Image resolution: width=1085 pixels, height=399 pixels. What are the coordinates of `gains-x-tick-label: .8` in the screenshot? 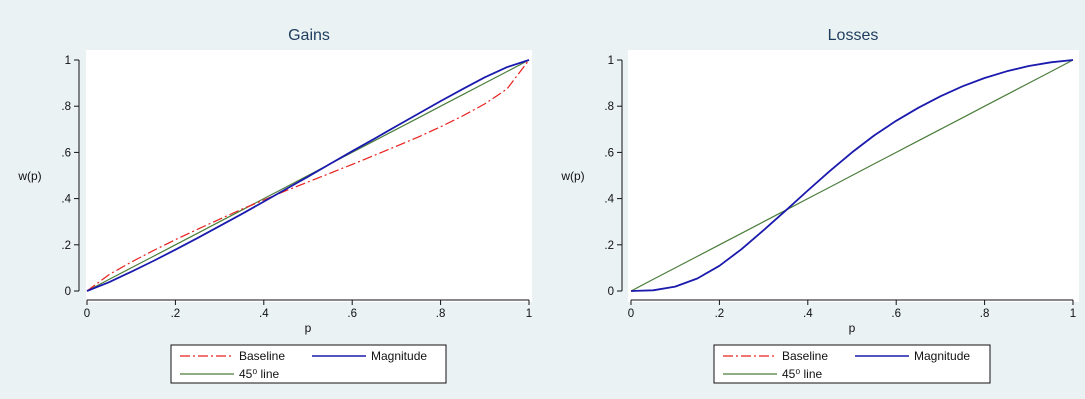 It's located at (441, 314).